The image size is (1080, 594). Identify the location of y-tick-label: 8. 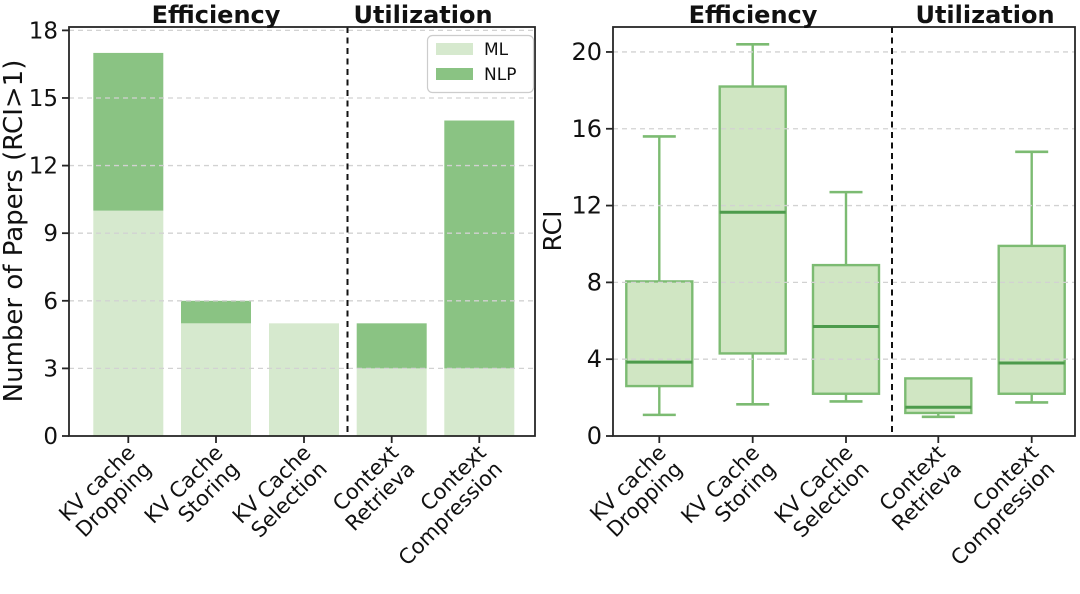
(594, 282).